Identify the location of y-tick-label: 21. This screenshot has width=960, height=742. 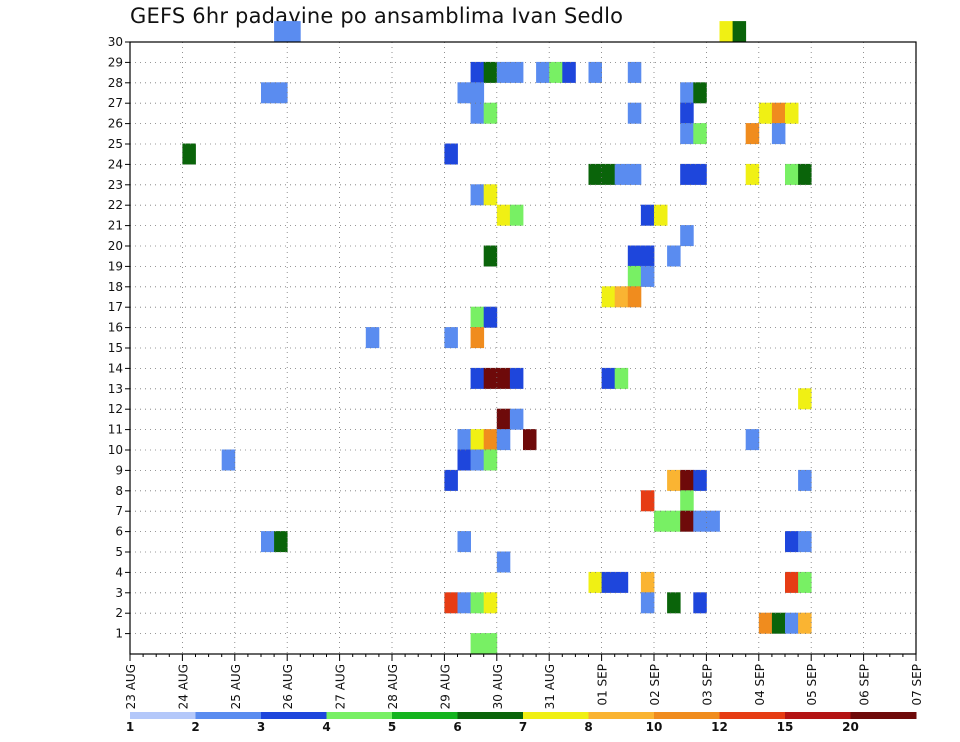
(115, 226).